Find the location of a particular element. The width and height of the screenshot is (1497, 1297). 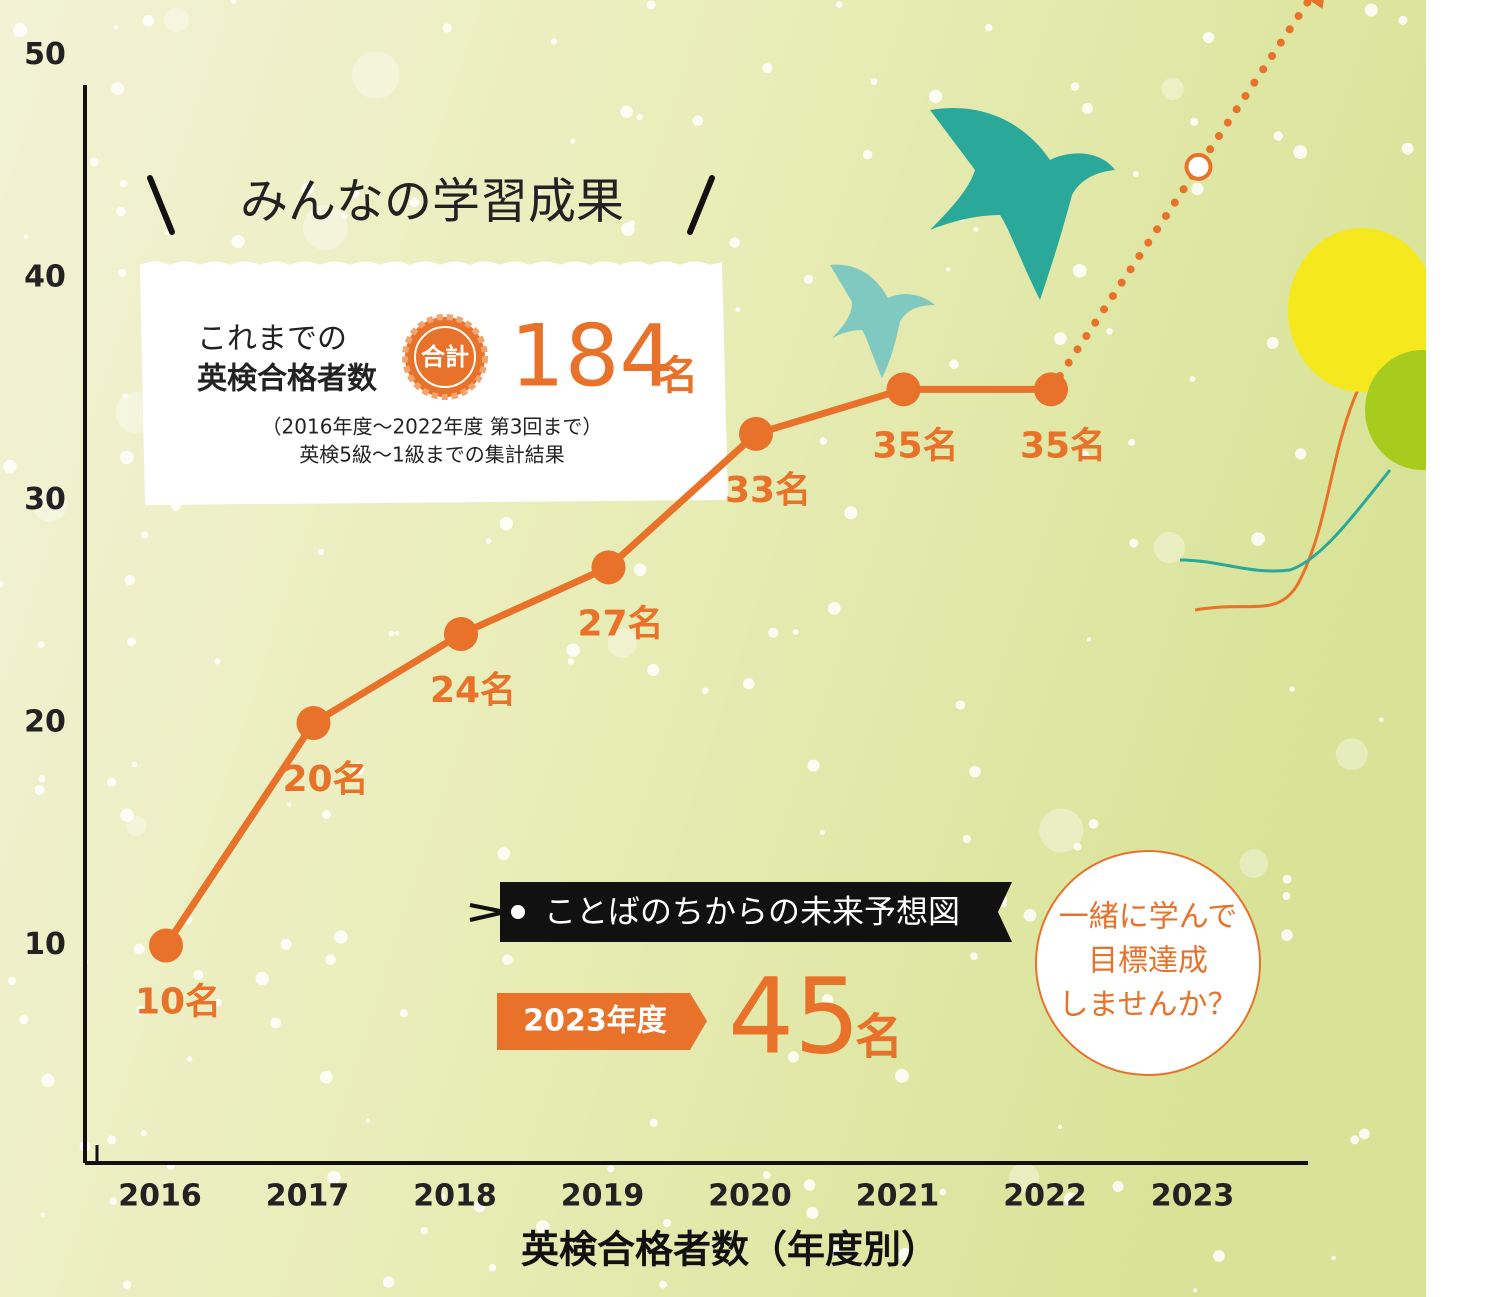

badge is located at coordinates (445, 357).